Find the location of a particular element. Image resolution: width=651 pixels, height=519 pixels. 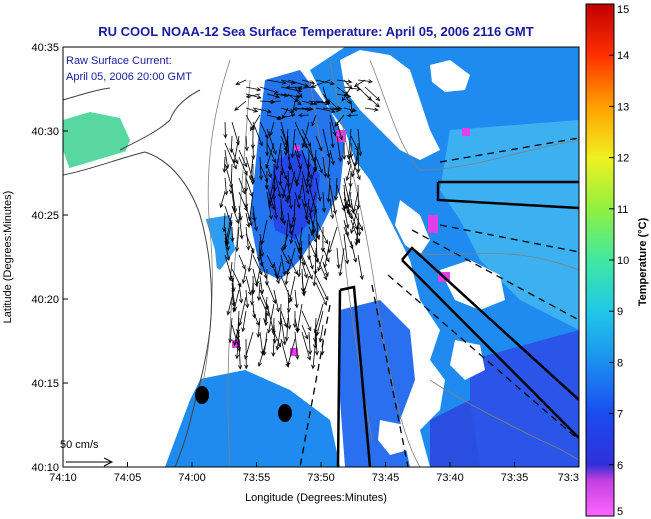

colorbar-tick-label: 5 is located at coordinates (620, 512).